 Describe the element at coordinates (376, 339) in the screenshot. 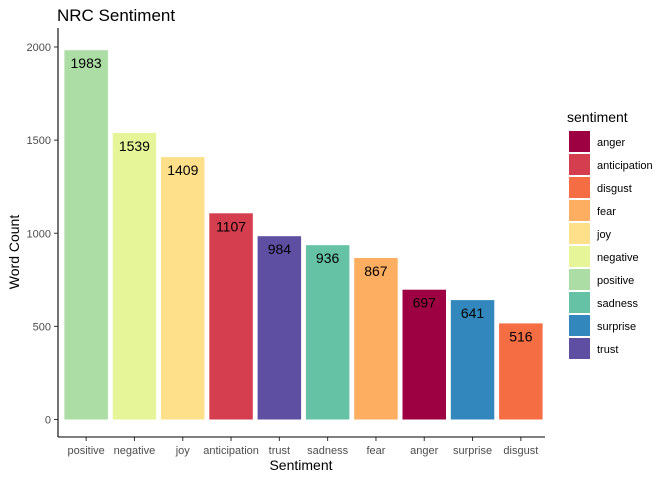

I see `bar-fear` at that location.